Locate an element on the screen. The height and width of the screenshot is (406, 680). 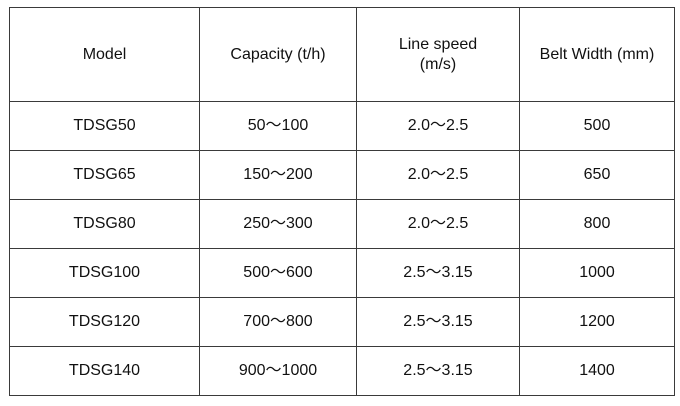
cell-belt-width: 1200 is located at coordinates (597, 322).